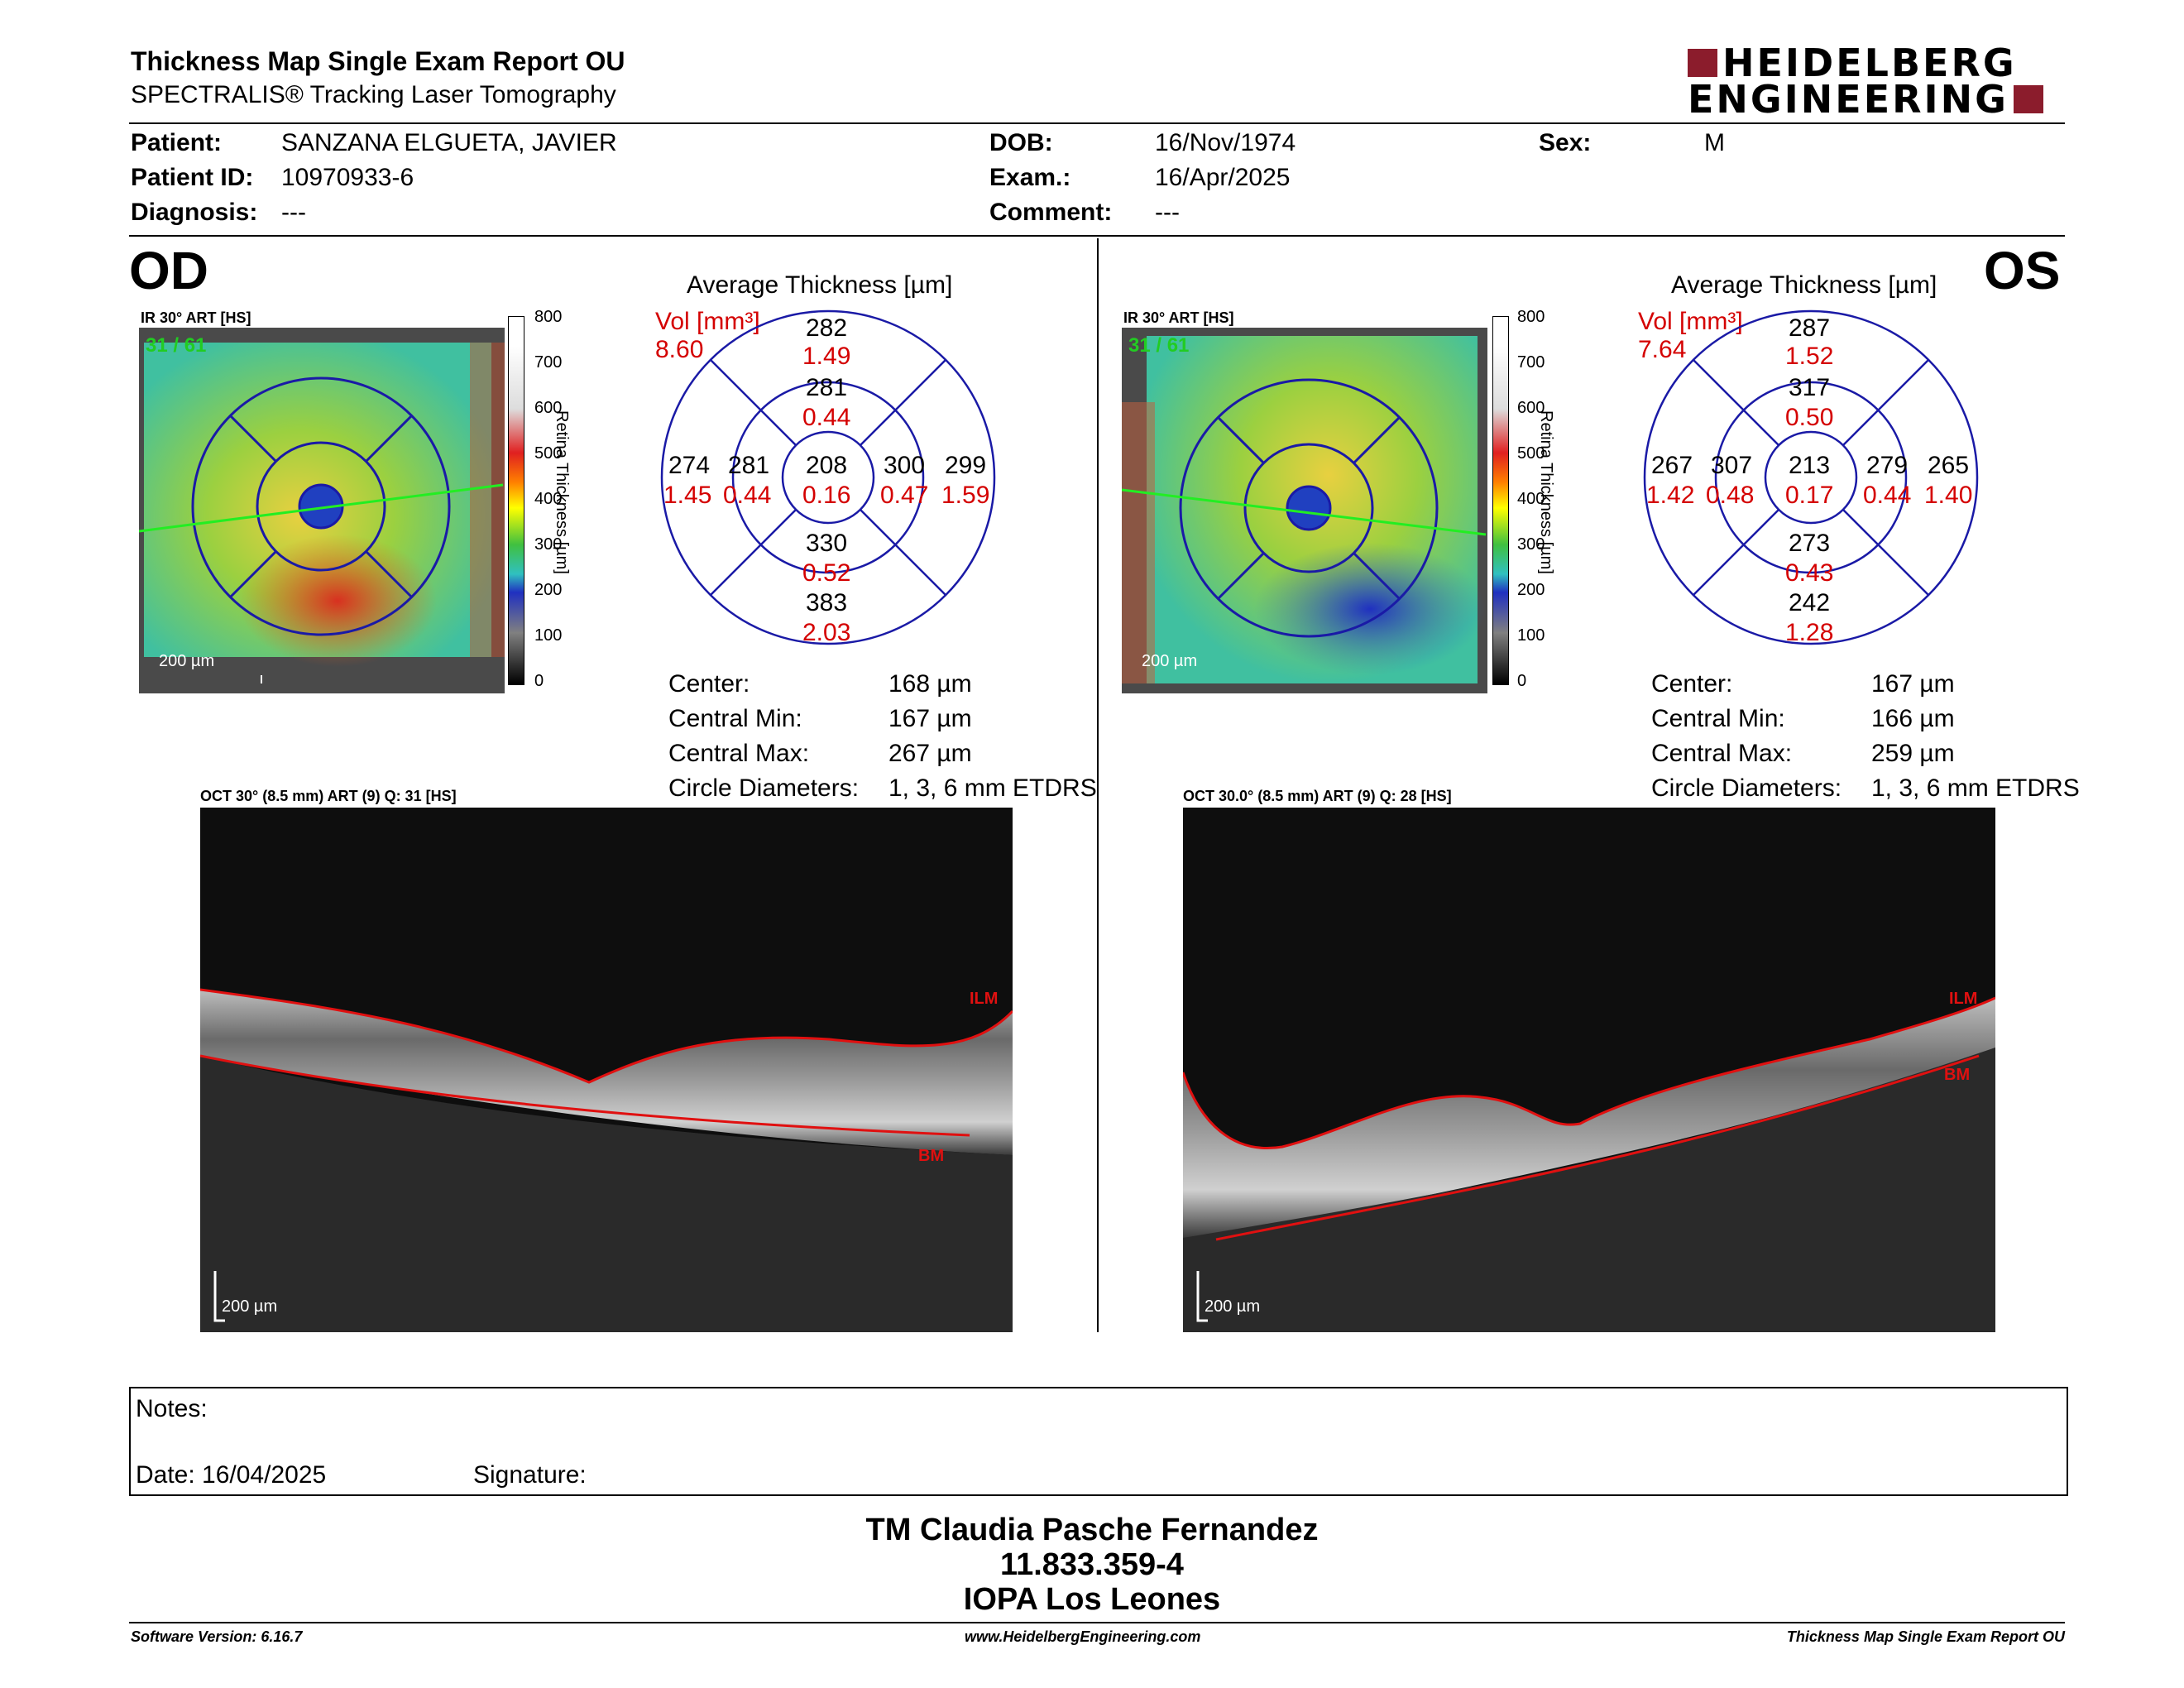  What do you see at coordinates (606, 1070) in the screenshot?
I see `od-oct-bscan-image: ILM BM 200 µm` at bounding box center [606, 1070].